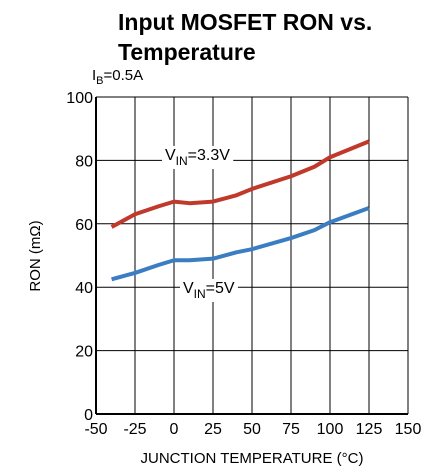 This screenshot has width=435, height=473. I want to click on label-part: =5V, so click(220, 288).